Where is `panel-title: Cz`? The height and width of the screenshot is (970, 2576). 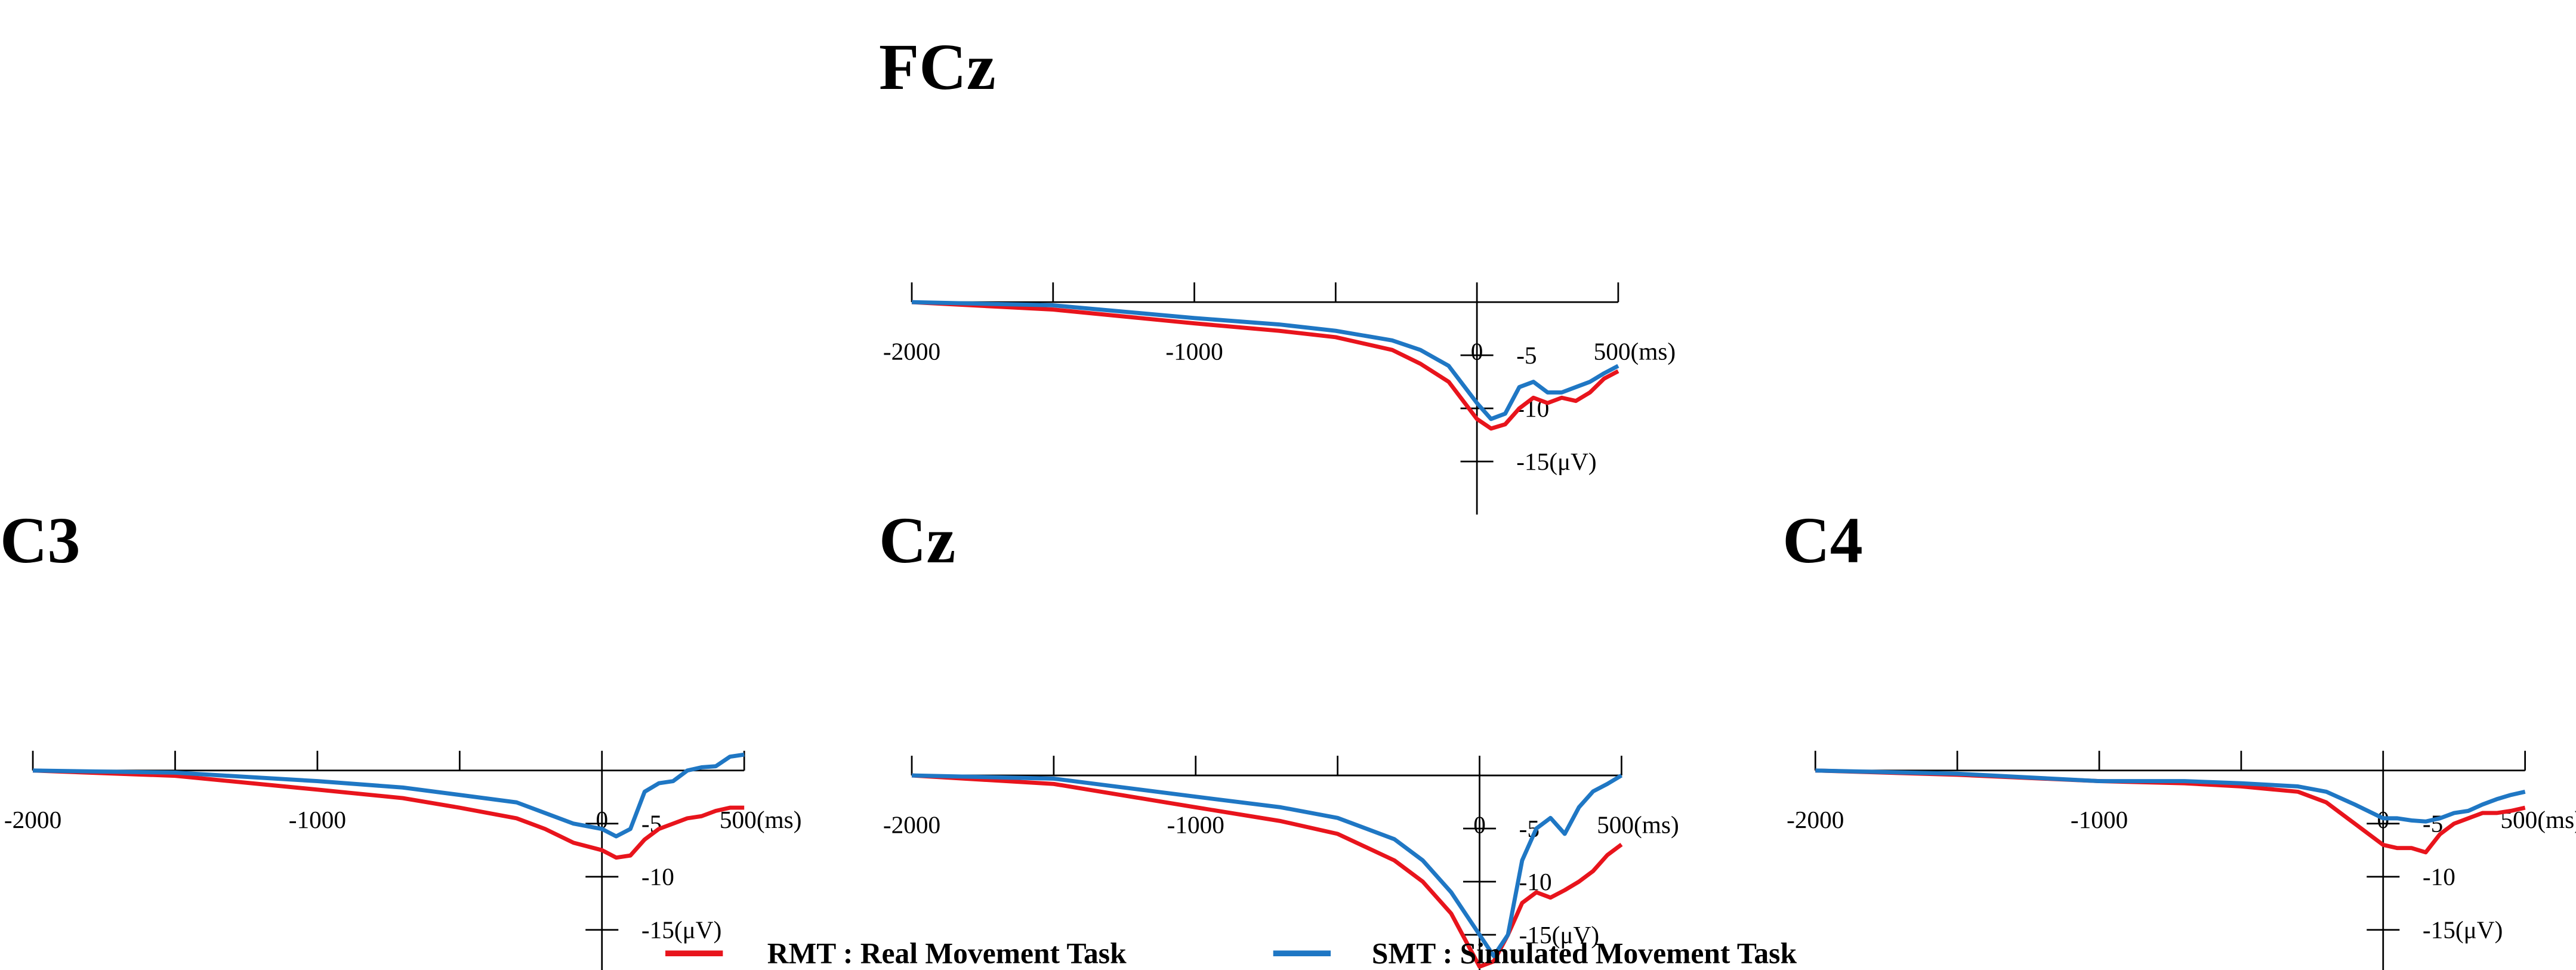 panel-title: Cz is located at coordinates (917, 540).